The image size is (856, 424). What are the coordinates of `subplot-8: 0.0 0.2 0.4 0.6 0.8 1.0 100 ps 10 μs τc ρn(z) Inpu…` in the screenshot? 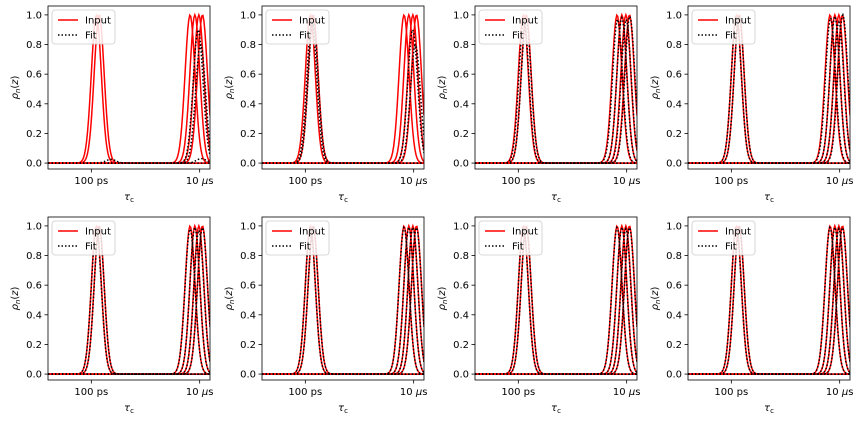 It's located at (752, 315).